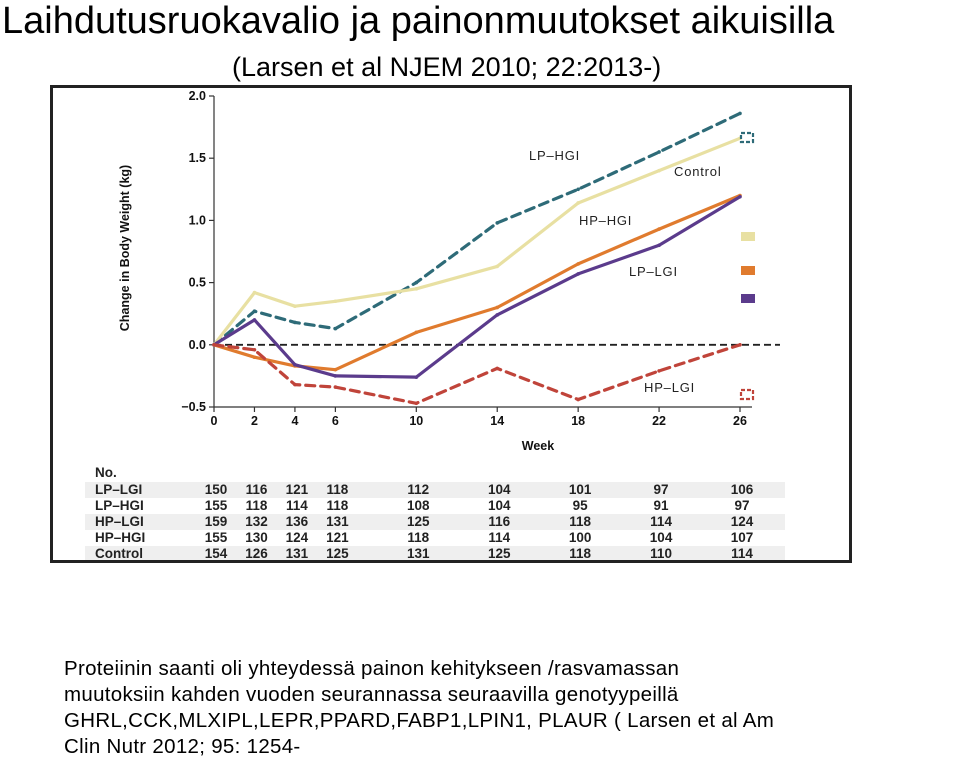  Describe the element at coordinates (256, 537) in the screenshot. I see `table-cell: 130` at that location.